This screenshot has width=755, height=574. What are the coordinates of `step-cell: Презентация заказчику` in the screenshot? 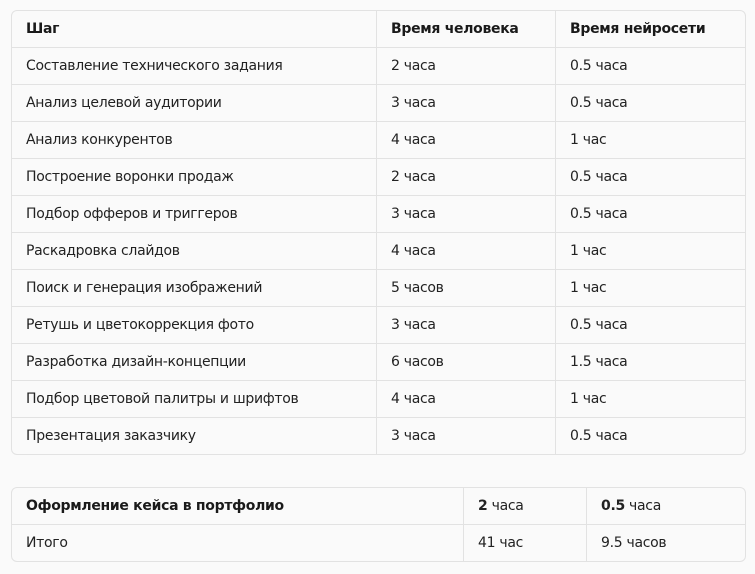 It's located at (194, 436).